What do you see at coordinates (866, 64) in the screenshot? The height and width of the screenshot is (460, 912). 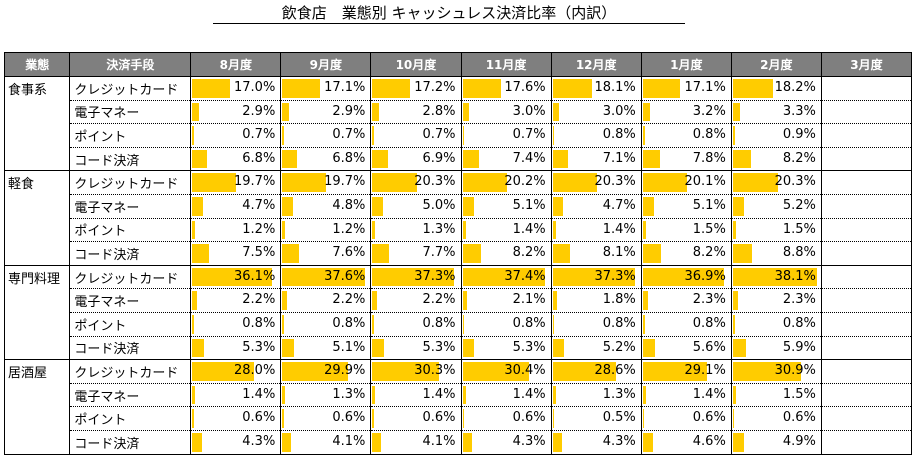 I see `header-month: 3月度` at bounding box center [866, 64].